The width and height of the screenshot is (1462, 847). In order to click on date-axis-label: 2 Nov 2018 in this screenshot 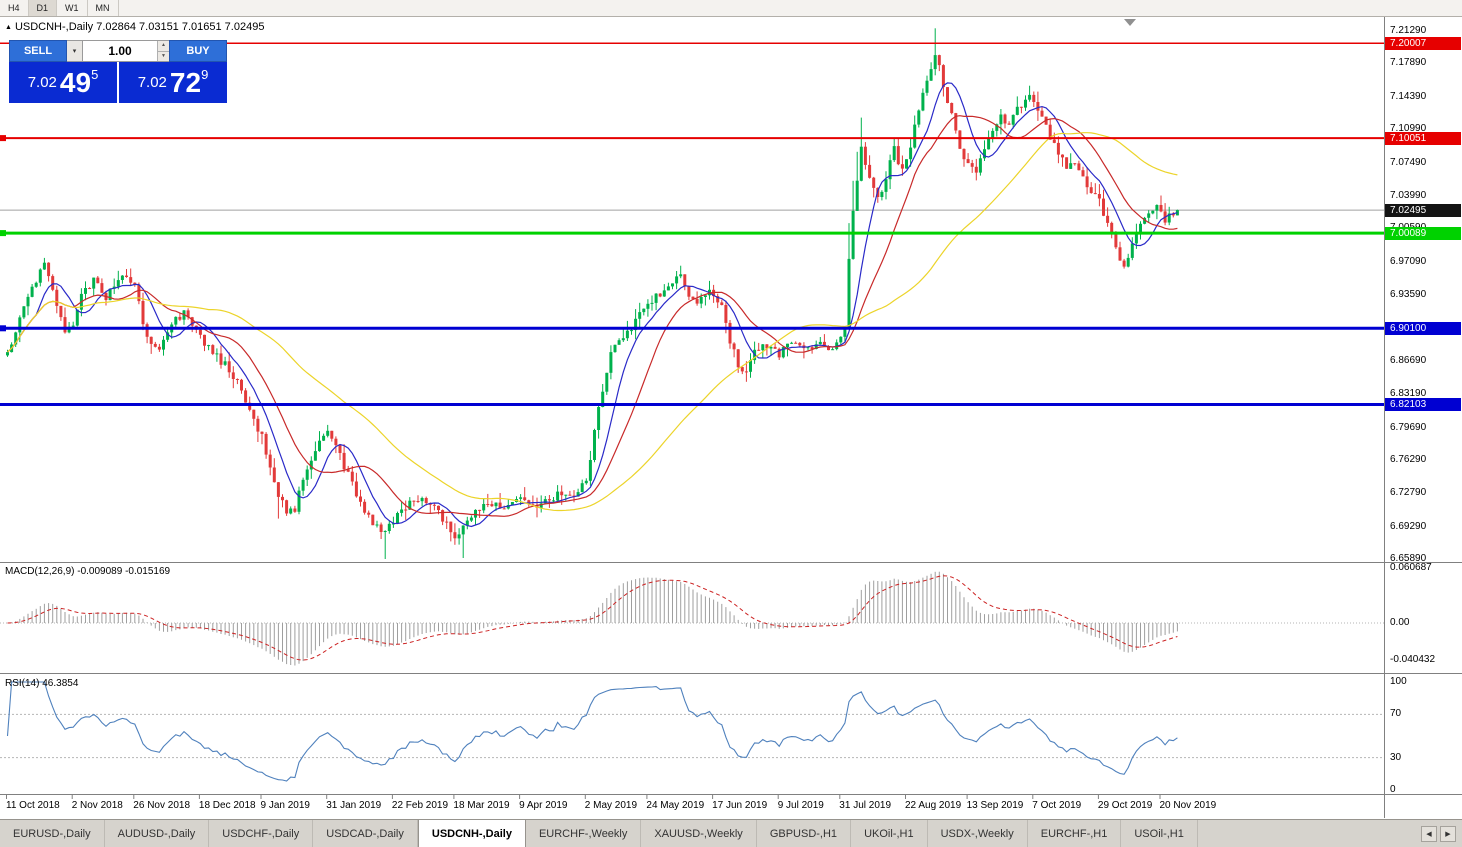, I will do `click(97, 805)`.